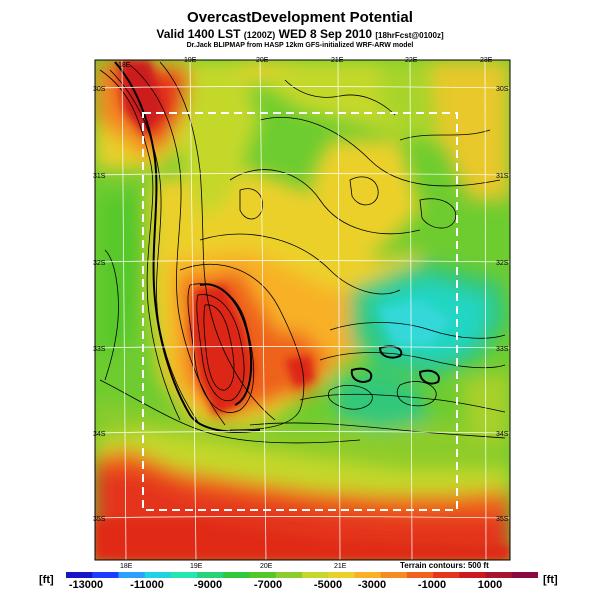  What do you see at coordinates (432, 585) in the screenshot?
I see `colorbar-label: -1000` at bounding box center [432, 585].